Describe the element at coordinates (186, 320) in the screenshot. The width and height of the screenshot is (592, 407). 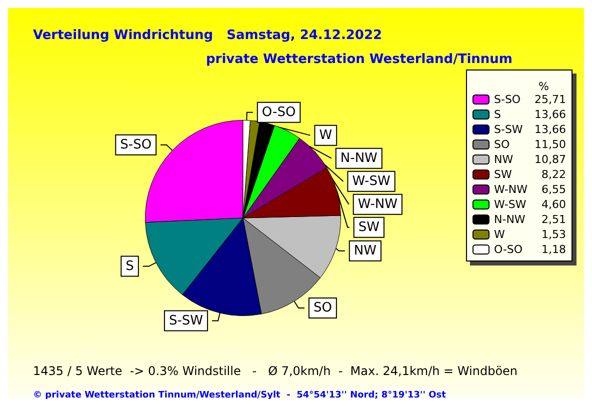
I see `slice-label: S-SW` at that location.